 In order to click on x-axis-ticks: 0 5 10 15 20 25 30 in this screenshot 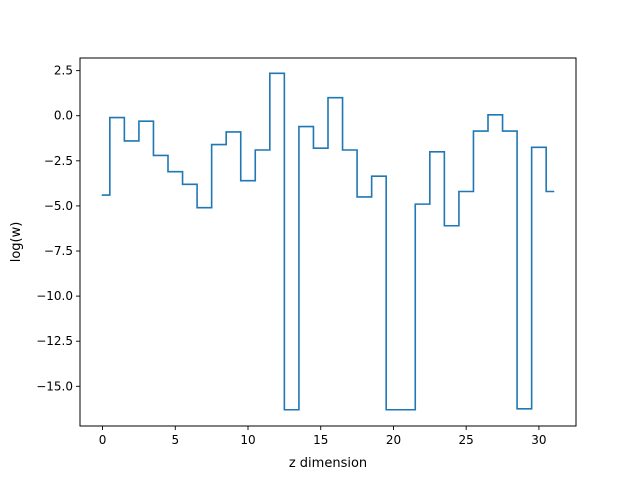, I will do `click(323, 436)`.